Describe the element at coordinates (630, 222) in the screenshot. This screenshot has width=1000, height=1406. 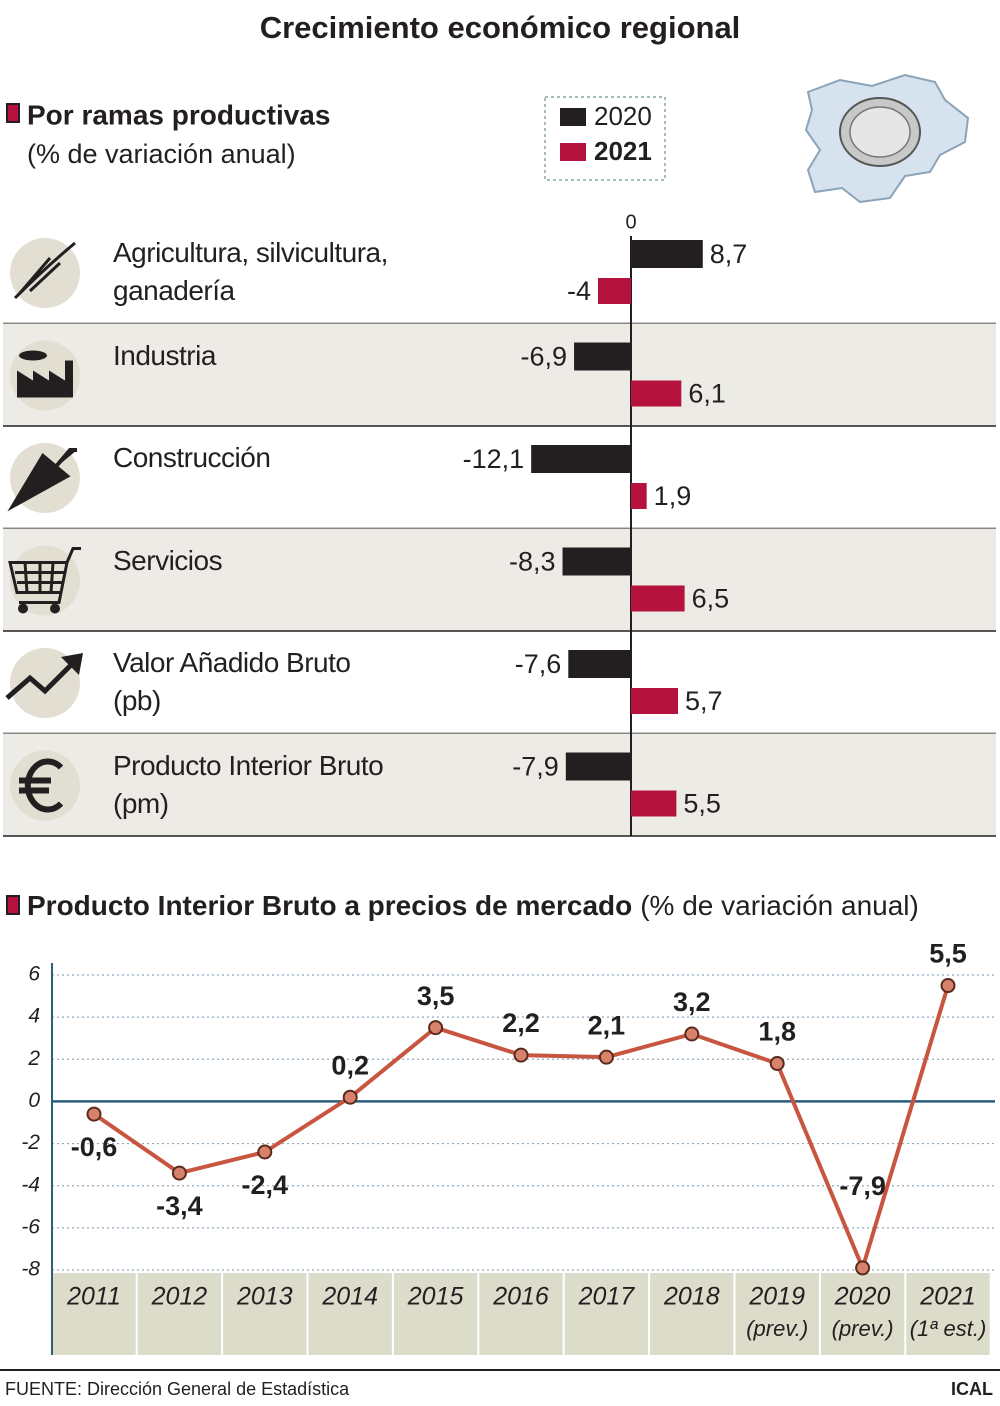
I see `x-tick-label: 0` at that location.